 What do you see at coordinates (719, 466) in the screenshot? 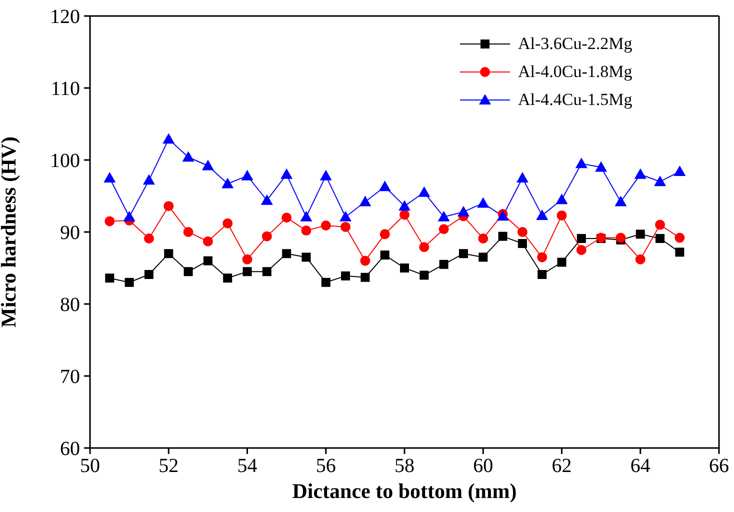
I see `x-tick-label: 66` at bounding box center [719, 466].